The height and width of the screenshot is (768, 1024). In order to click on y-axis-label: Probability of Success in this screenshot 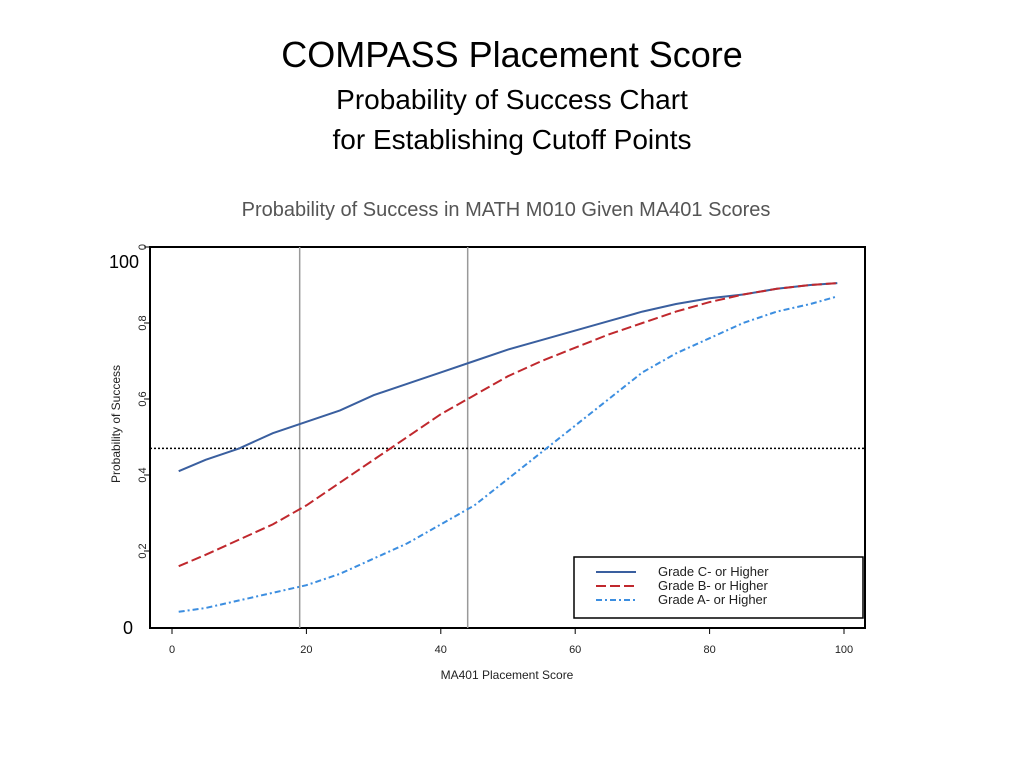, I will do `click(116, 424)`.